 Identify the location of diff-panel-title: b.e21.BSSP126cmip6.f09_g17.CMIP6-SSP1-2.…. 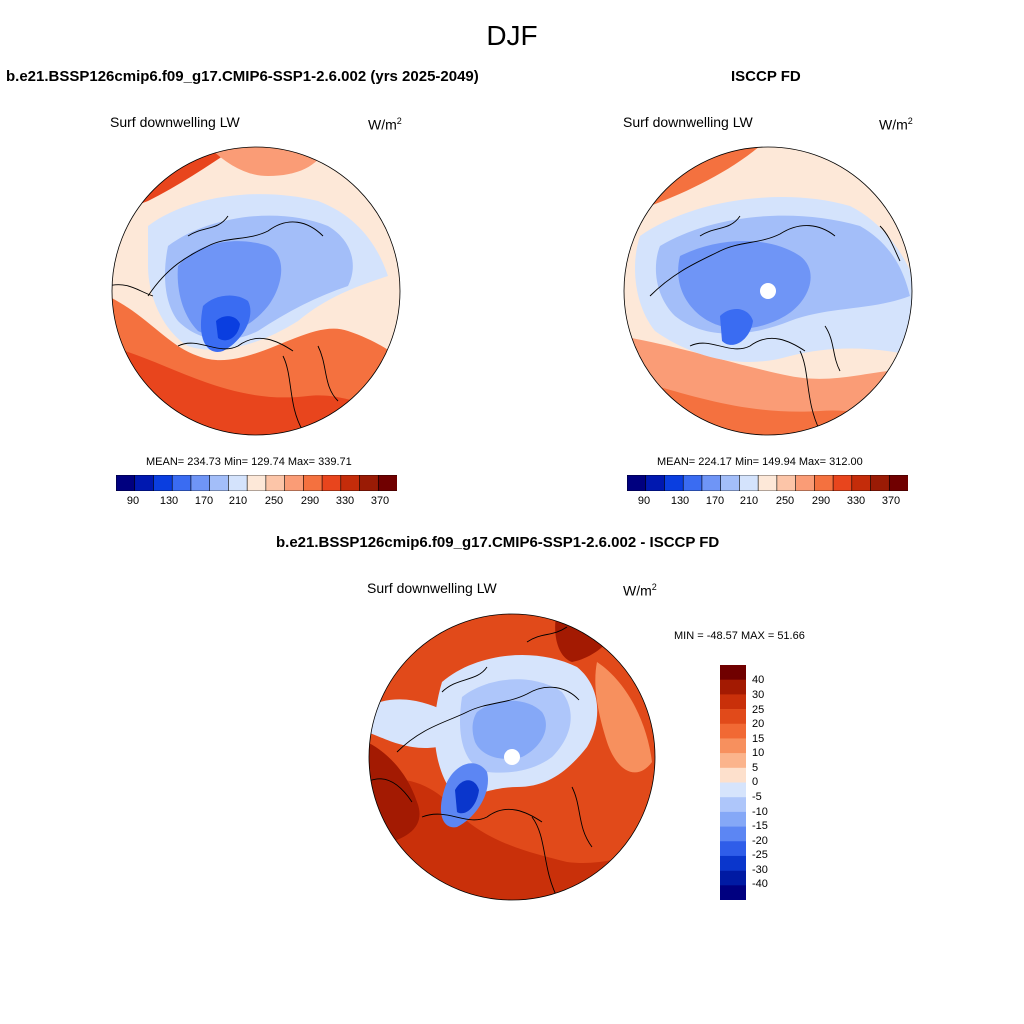
(498, 542).